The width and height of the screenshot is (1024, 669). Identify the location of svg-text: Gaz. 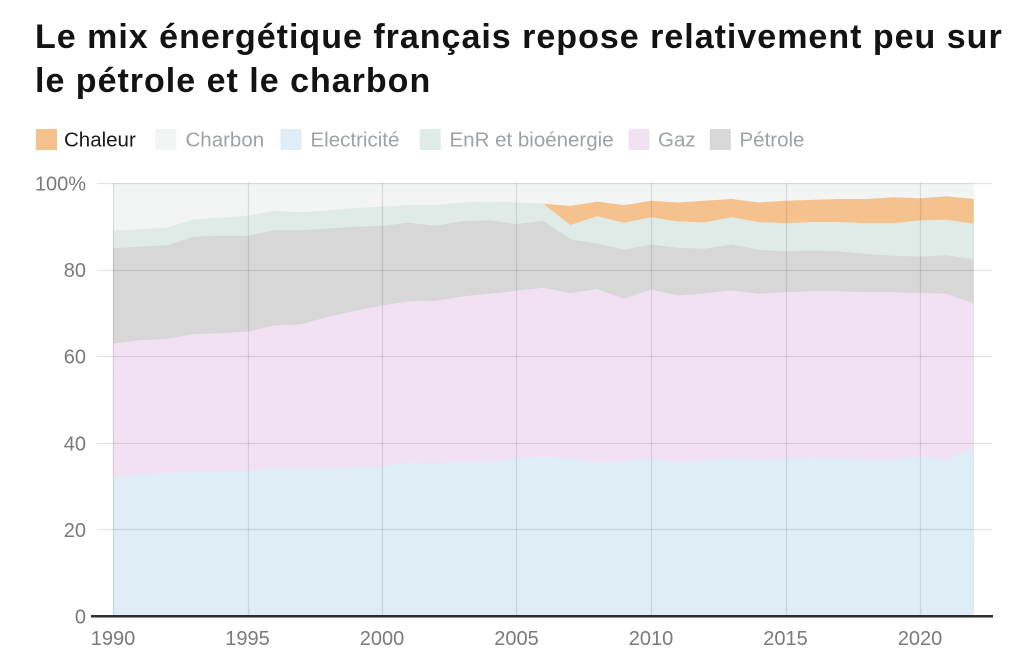
(677, 140).